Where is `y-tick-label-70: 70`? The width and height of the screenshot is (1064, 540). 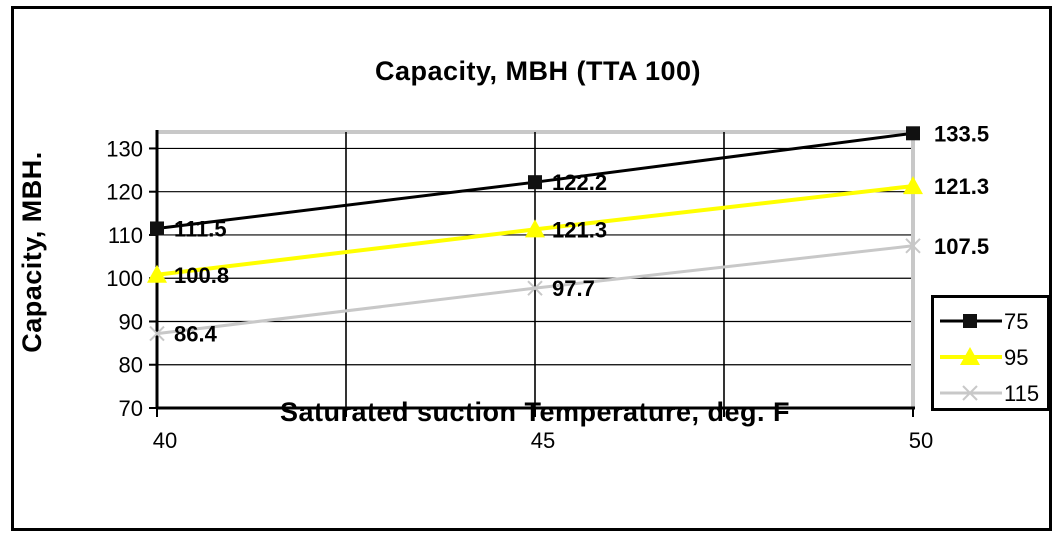
y-tick-label-70: 70 is located at coordinates (131, 408).